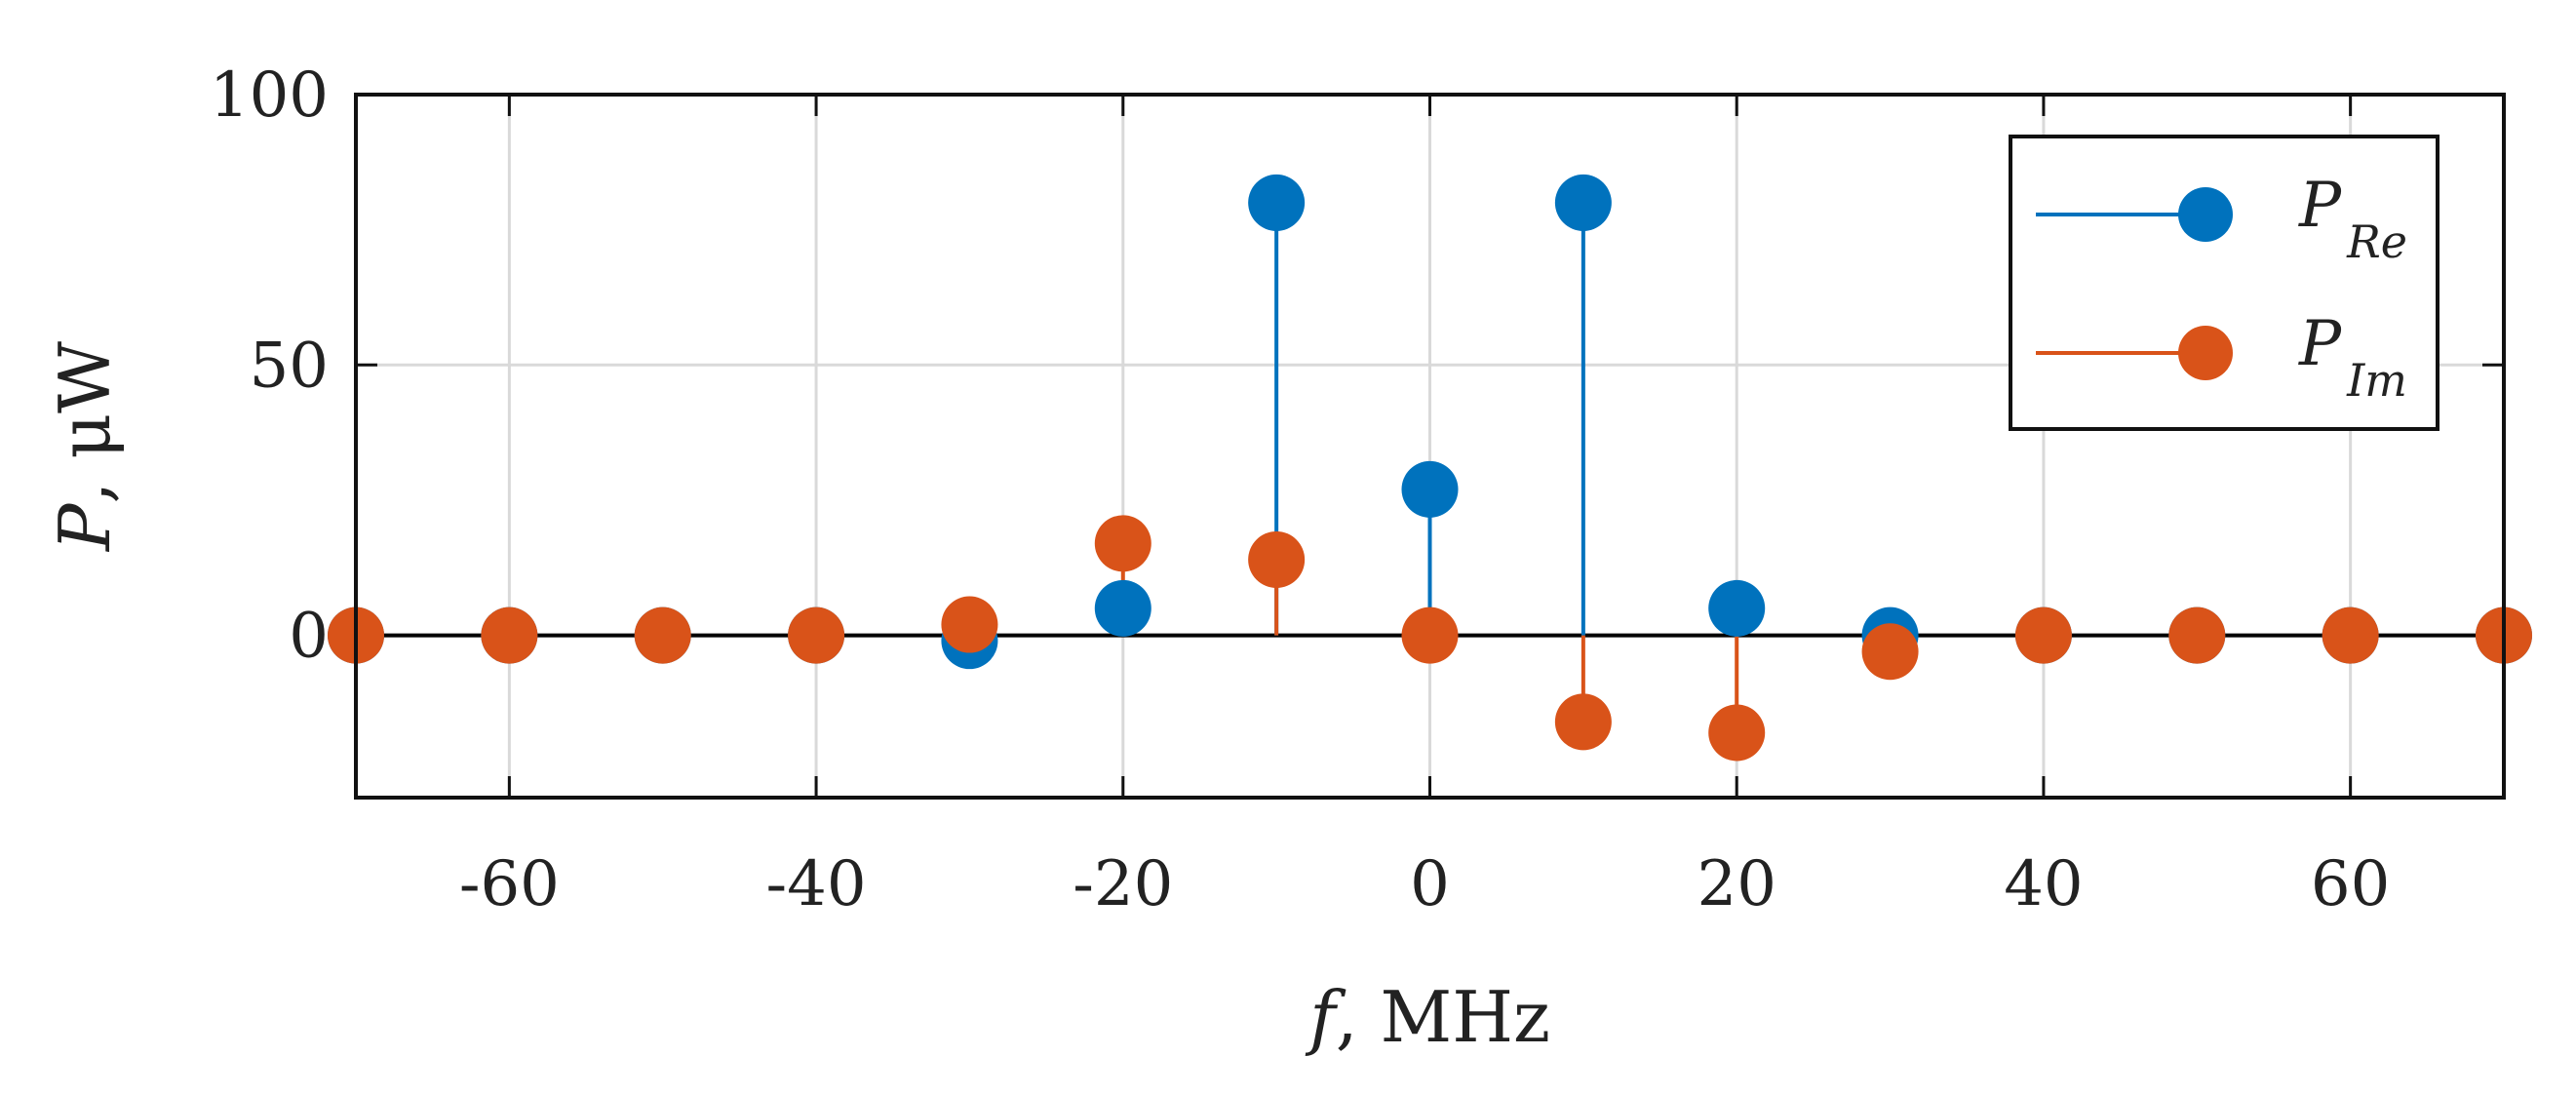 This screenshot has width=2576, height=1095. I want to click on legend-entries: P ReP Im, so click(2221, 288).